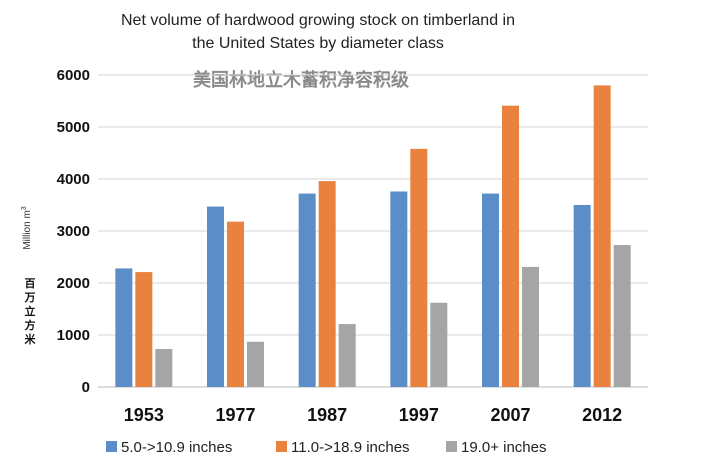 Image resolution: width=710 pixels, height=463 pixels. I want to click on y-tick-label: 0, so click(86, 387).